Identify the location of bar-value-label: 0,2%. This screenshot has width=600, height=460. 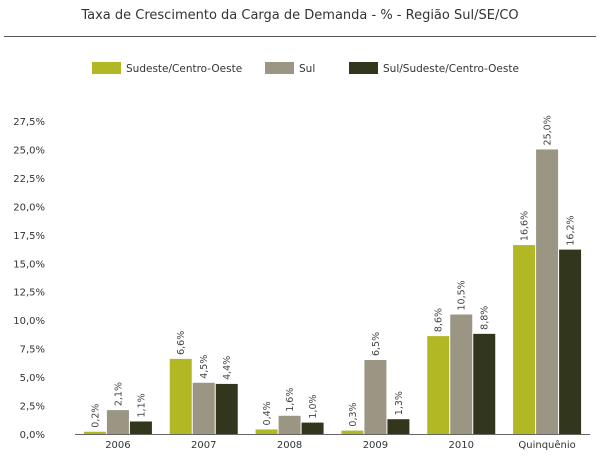
(95, 416).